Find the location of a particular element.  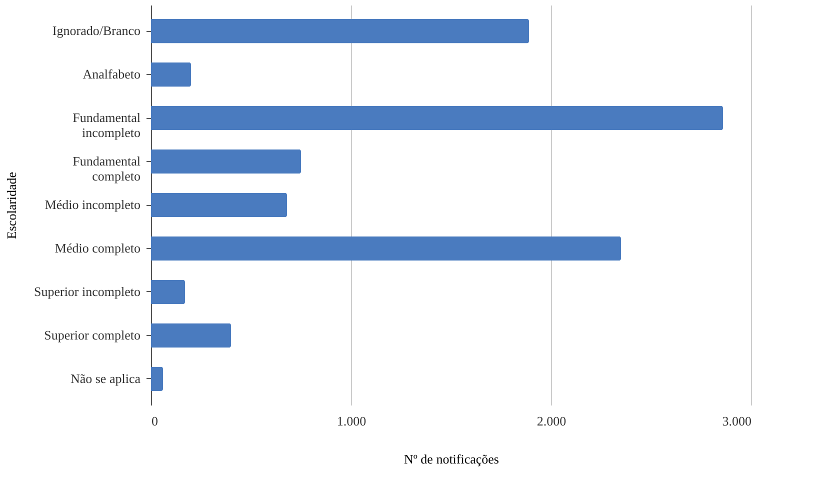

y-tick-label: Não se aplica is located at coordinates (105, 378).